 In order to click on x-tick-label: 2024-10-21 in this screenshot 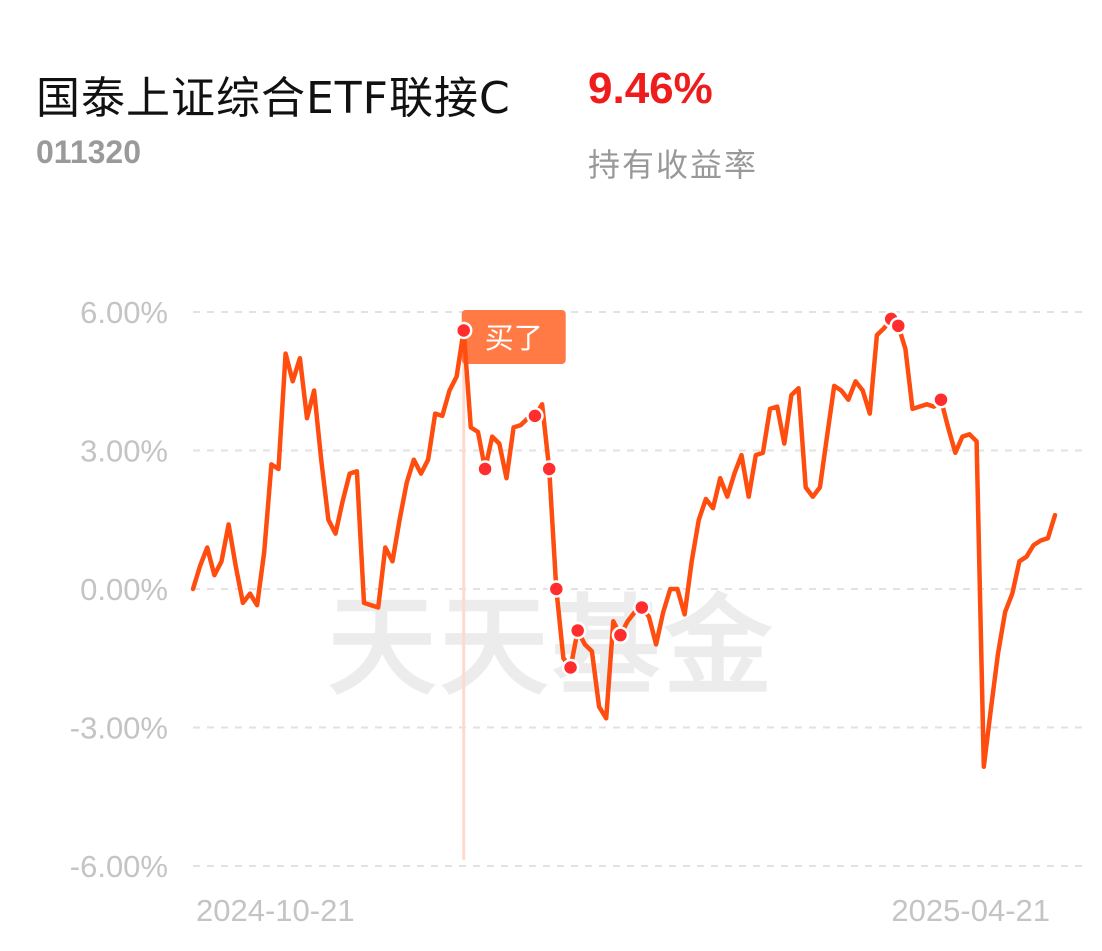, I will do `click(275, 910)`.